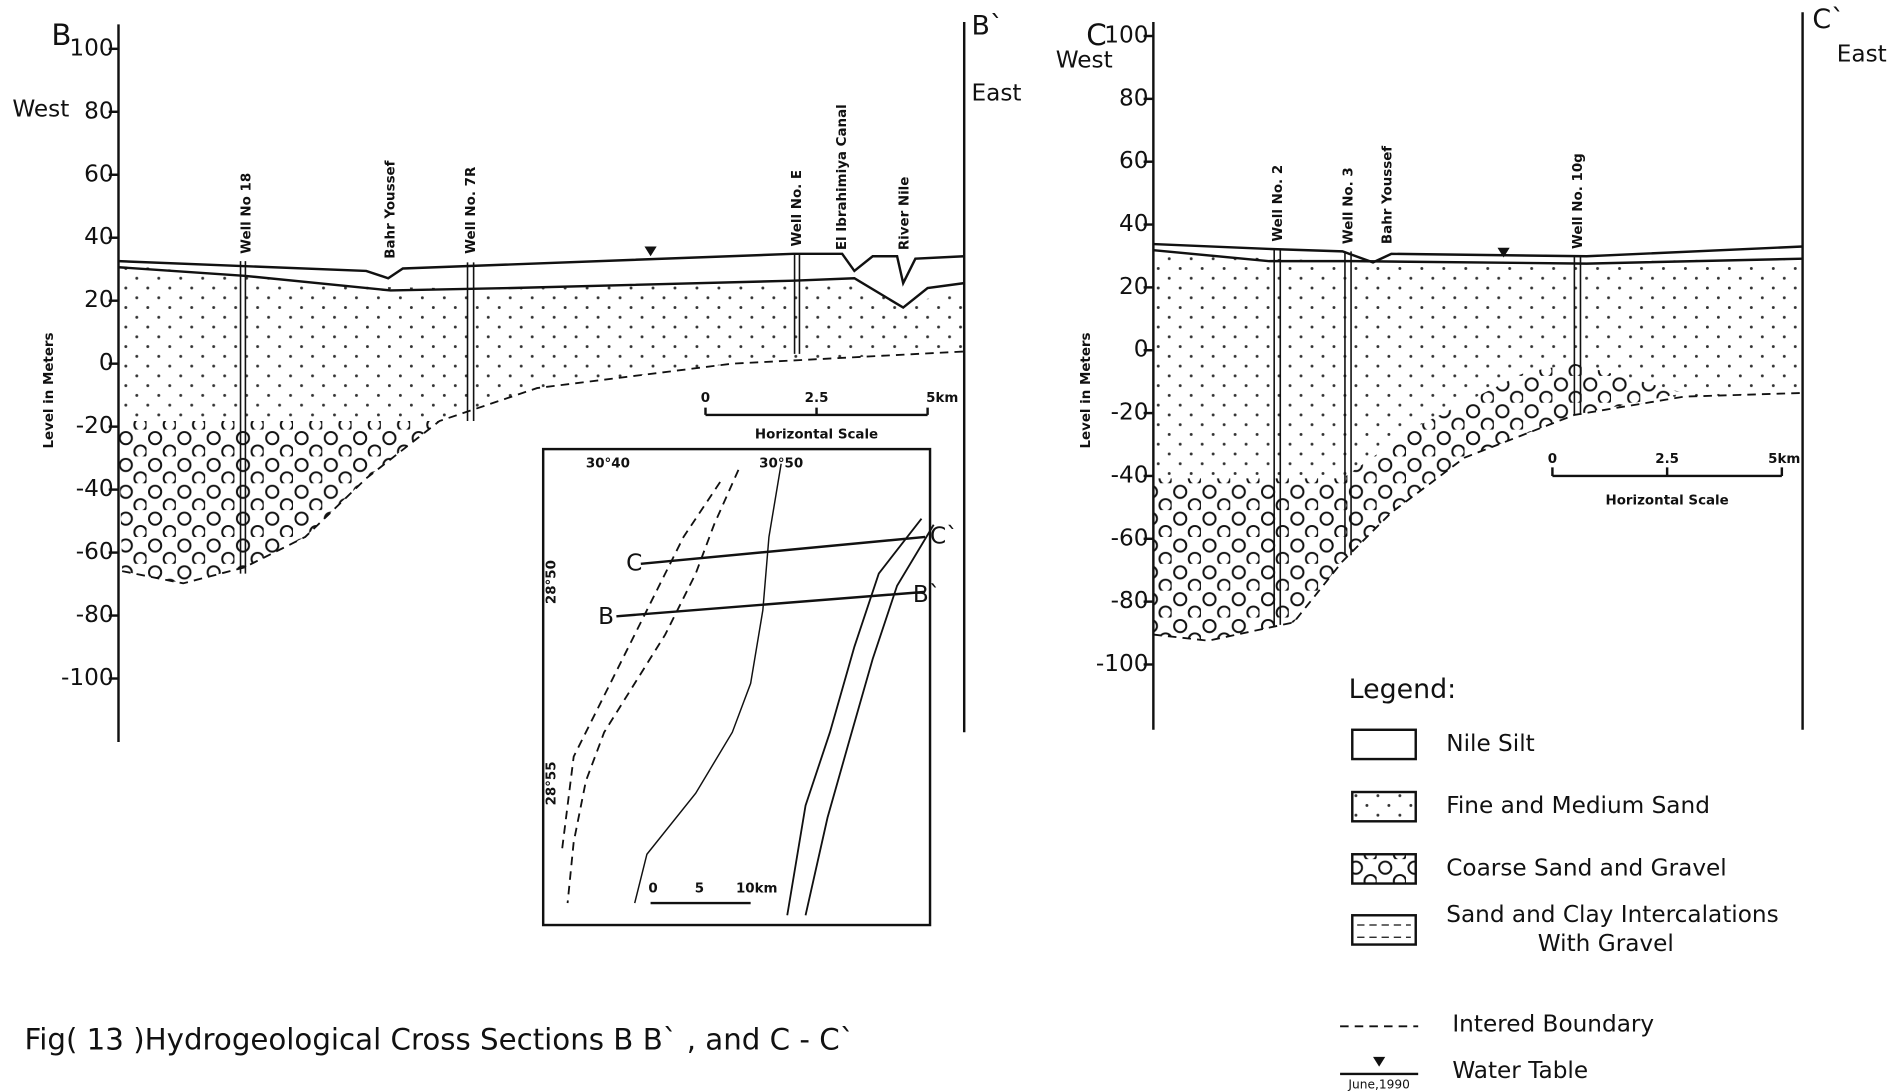 This screenshot has width=1904, height=1091. Describe the element at coordinates (61, 35) in the screenshot. I see `section-start: B` at that location.